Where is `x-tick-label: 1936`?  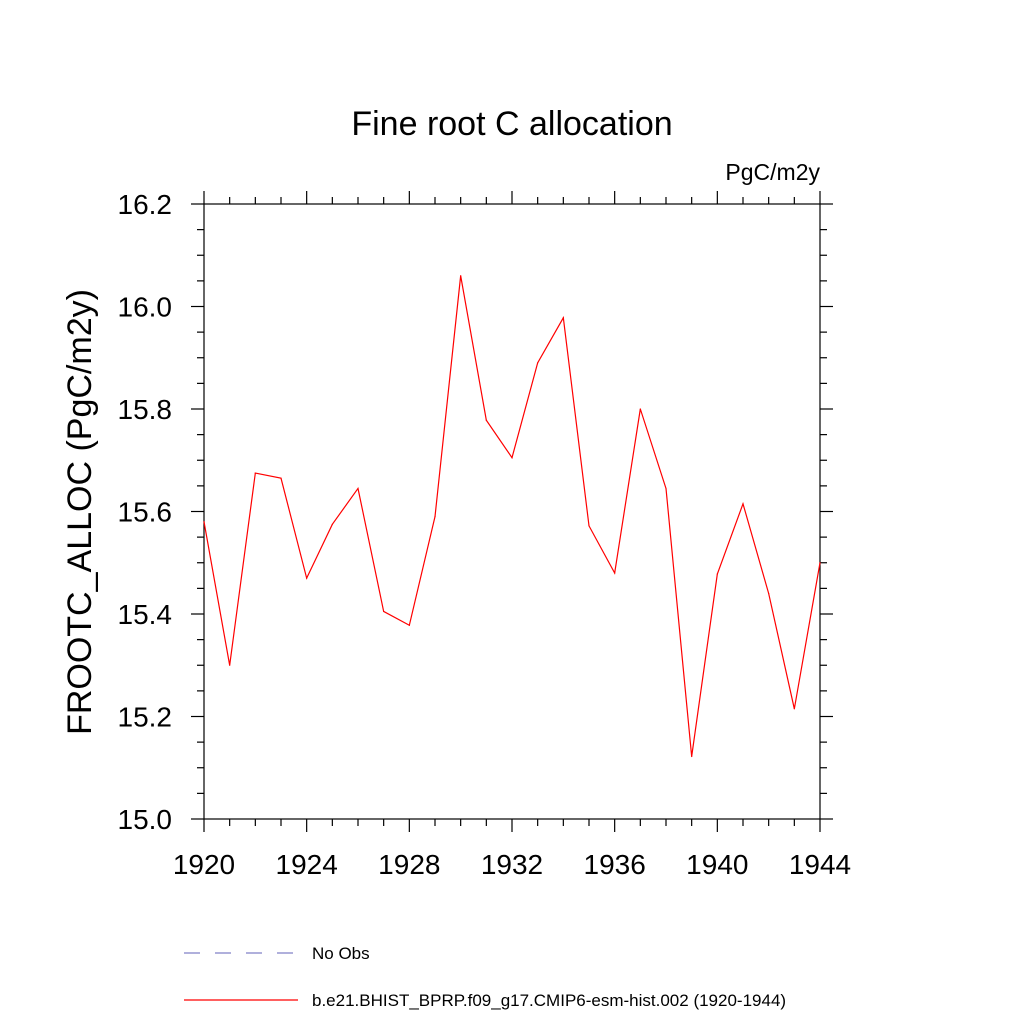 x-tick-label: 1936 is located at coordinates (615, 864).